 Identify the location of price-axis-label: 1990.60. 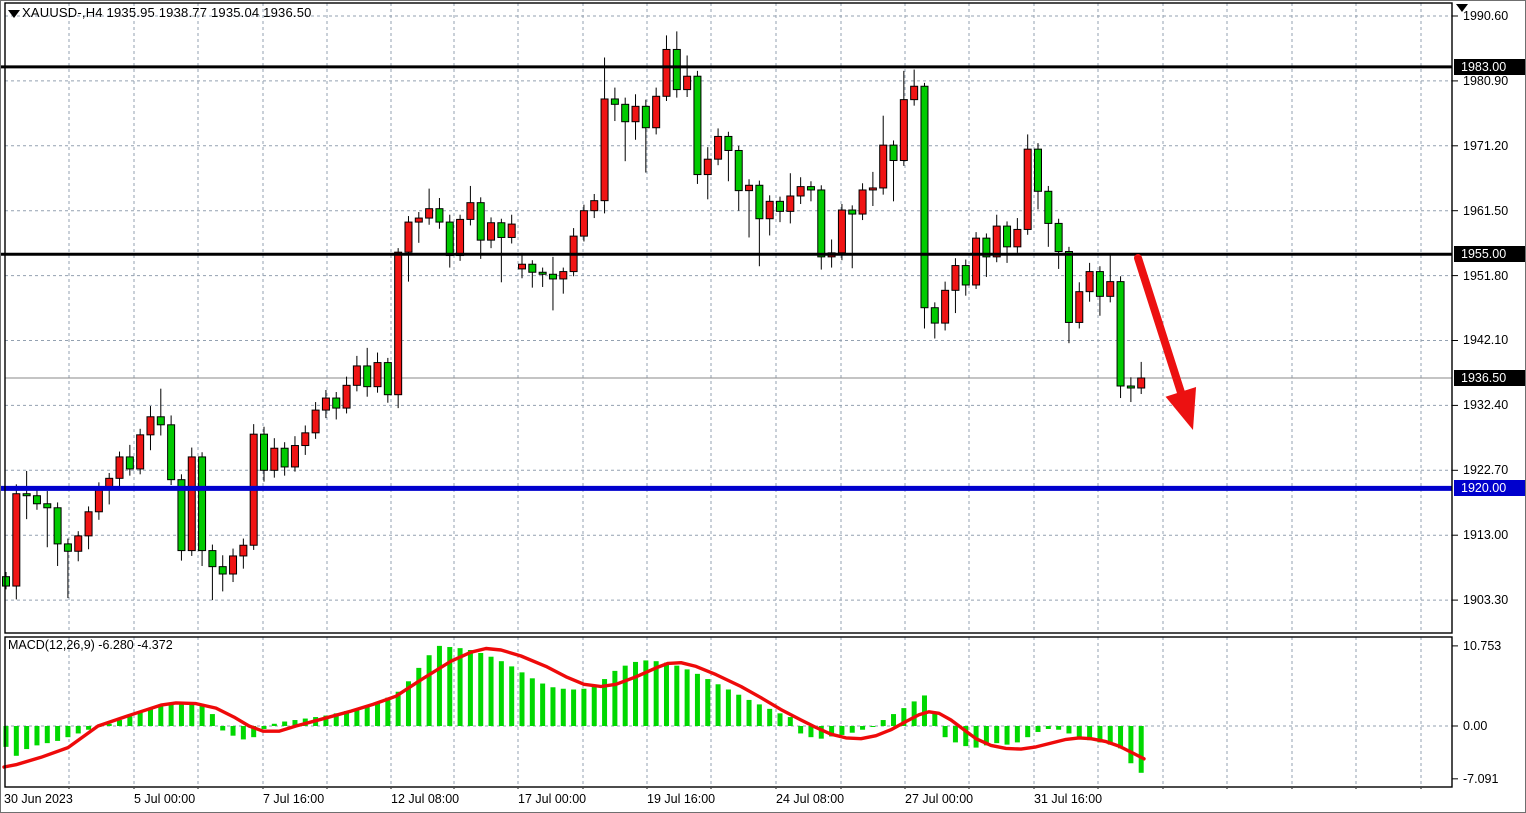
(1486, 16).